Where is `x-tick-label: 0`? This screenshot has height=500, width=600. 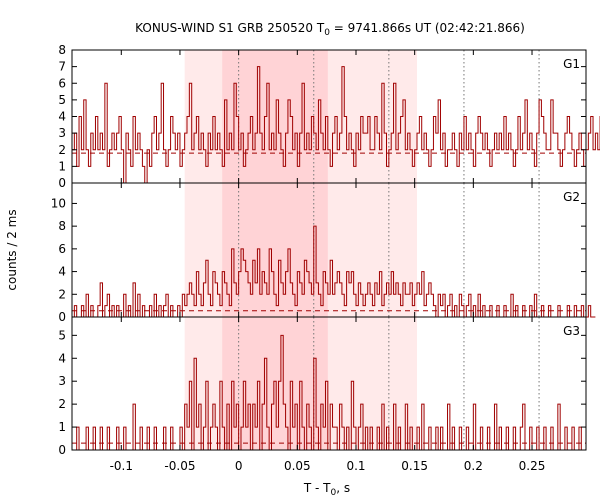
x-tick-label: 0 is located at coordinates (239, 466).